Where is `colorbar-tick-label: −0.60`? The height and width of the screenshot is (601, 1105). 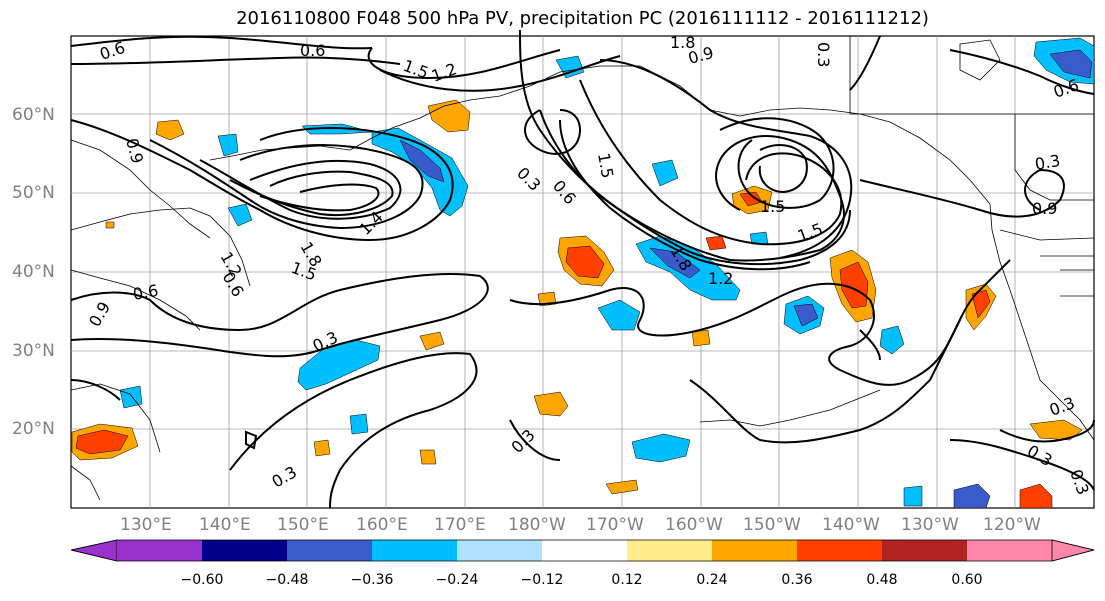
colorbar-tick-label: −0.60 is located at coordinates (202, 580).